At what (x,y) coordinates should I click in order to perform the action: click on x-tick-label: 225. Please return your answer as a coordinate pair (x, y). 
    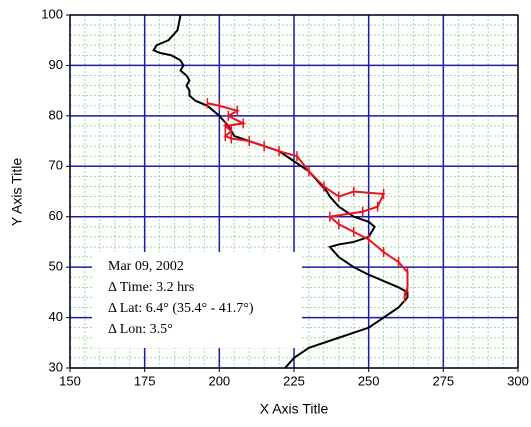
    Looking at the image, I should click on (294, 380).